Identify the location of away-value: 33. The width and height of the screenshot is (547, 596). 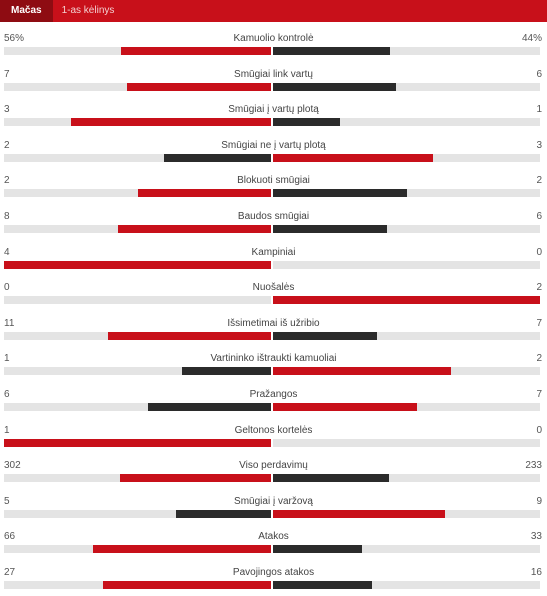
(536, 537).